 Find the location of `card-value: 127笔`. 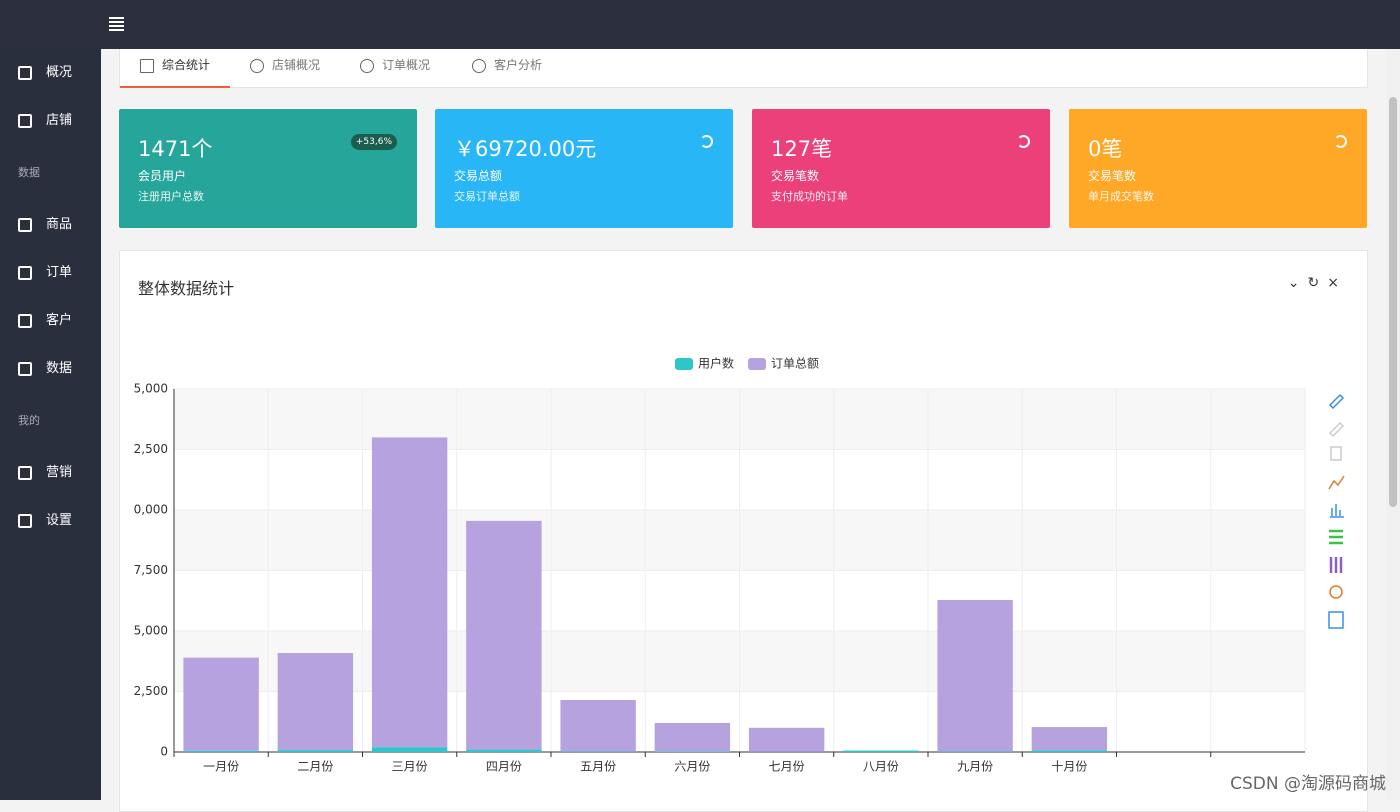

card-value: 127笔 is located at coordinates (801, 148).